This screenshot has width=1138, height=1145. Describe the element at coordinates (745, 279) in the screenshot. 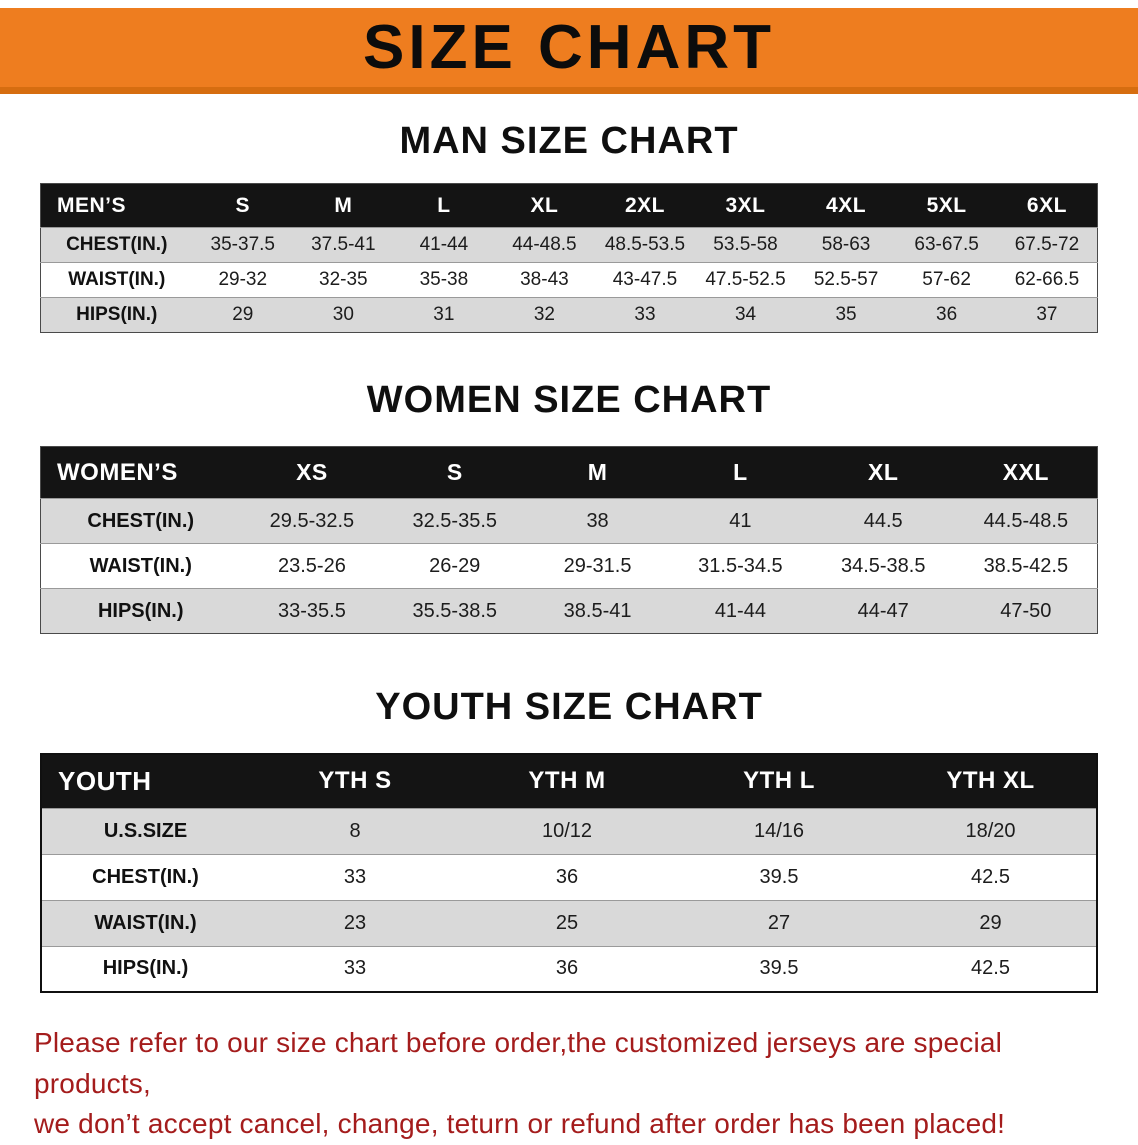

I see `size-value-cell: 47.5-52.5` at that location.